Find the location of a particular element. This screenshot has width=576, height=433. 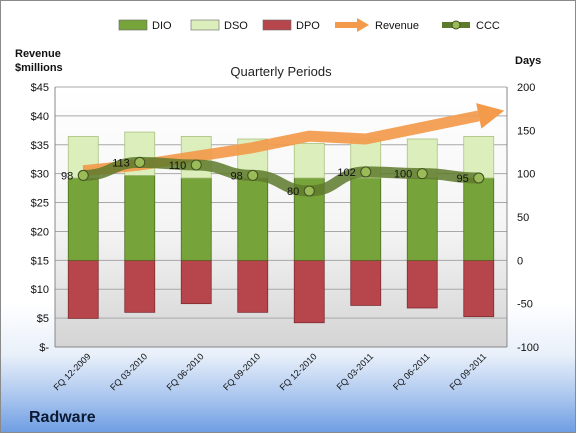

legend-label: DPO is located at coordinates (308, 26).